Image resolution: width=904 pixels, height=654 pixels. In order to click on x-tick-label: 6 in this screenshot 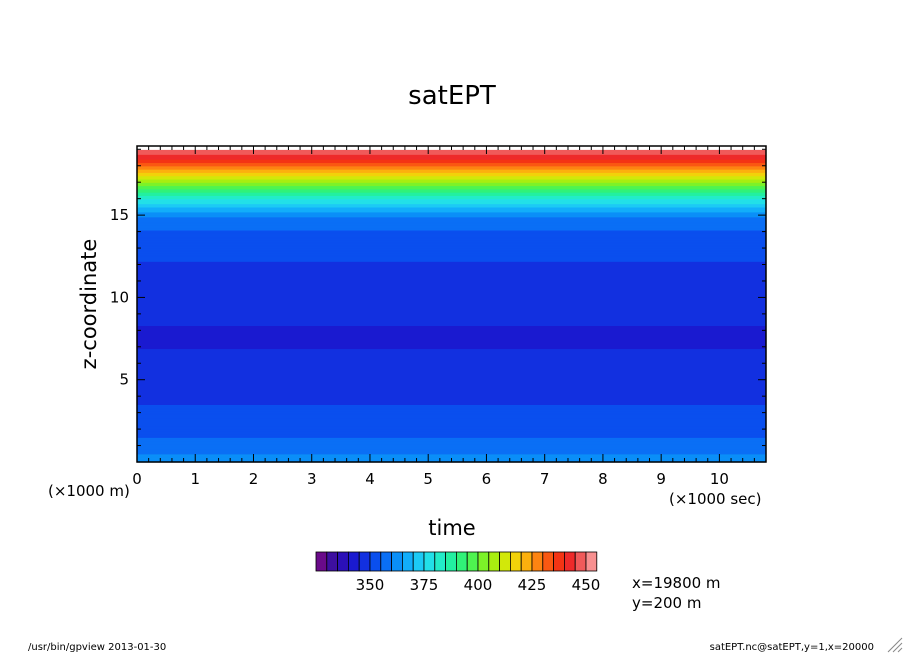, I will do `click(487, 479)`.